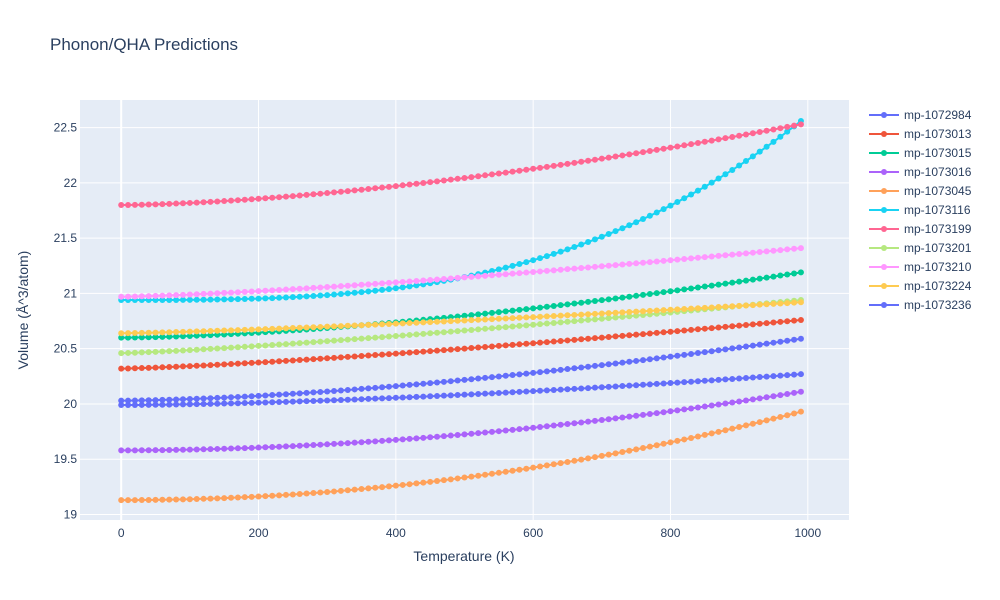  I want to click on legend-item: mp-1073210, so click(920, 267).